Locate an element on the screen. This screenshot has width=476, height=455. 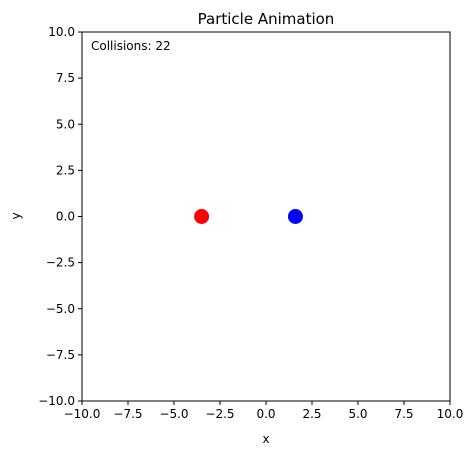
y-axis-ticks: −10.0 −7.5 −5.0 −2.5 0.0 2.5 5.0 7.5 10.0 is located at coordinates (60, 216).